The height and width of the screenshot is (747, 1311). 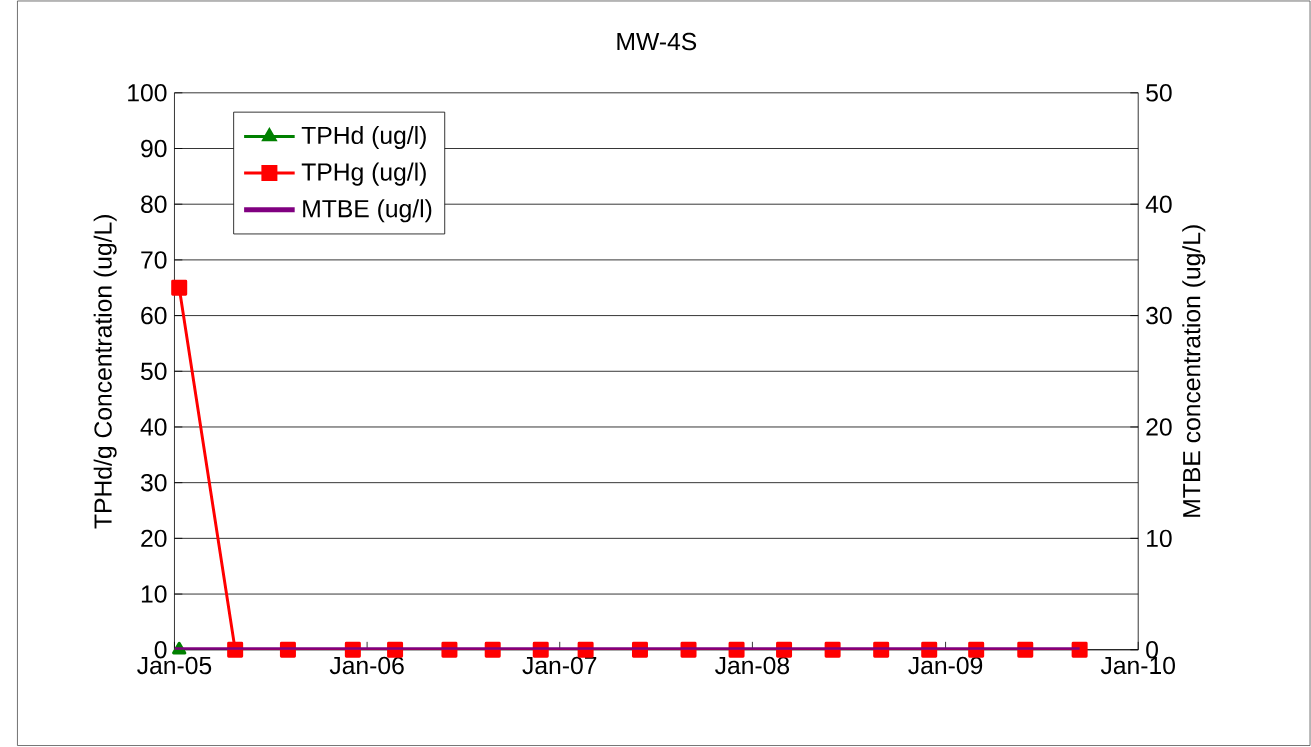 What do you see at coordinates (153, 483) in the screenshot?
I see `y-tick-label: 30` at bounding box center [153, 483].